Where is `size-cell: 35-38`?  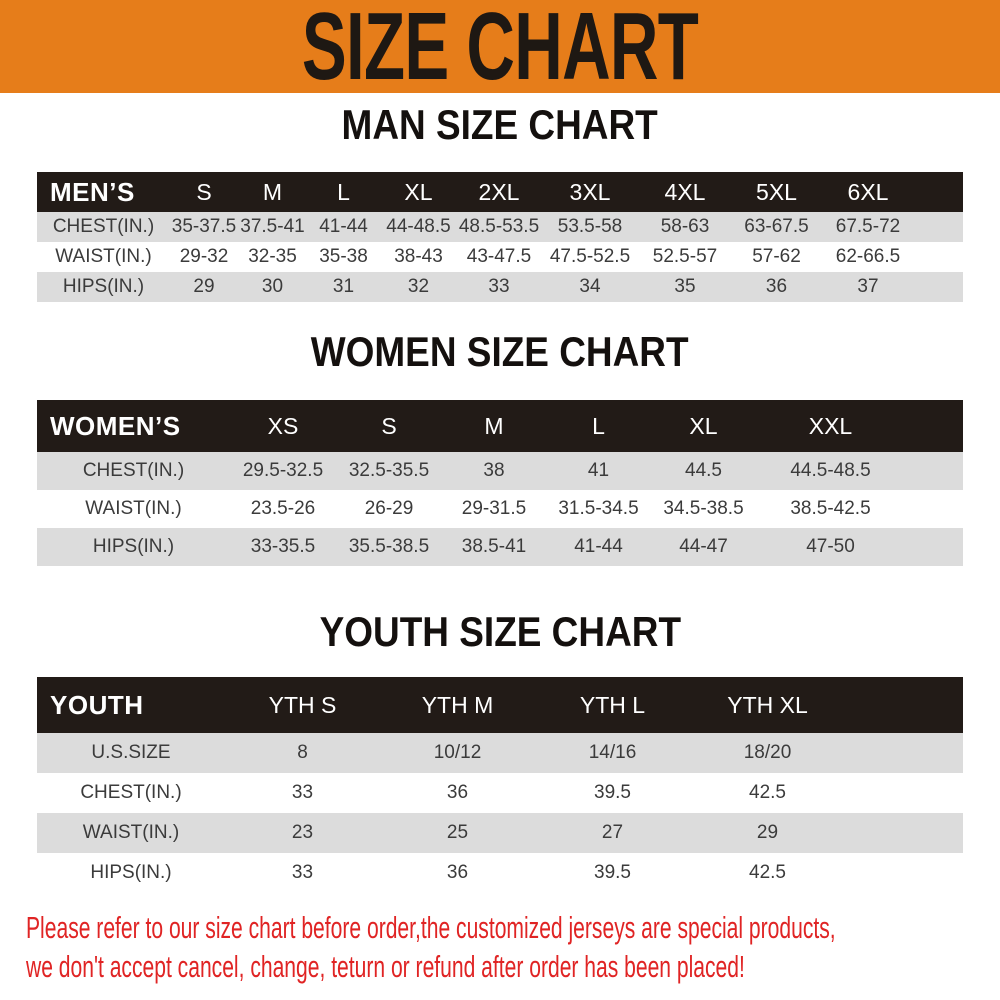
size-cell: 35-38 is located at coordinates (343, 257).